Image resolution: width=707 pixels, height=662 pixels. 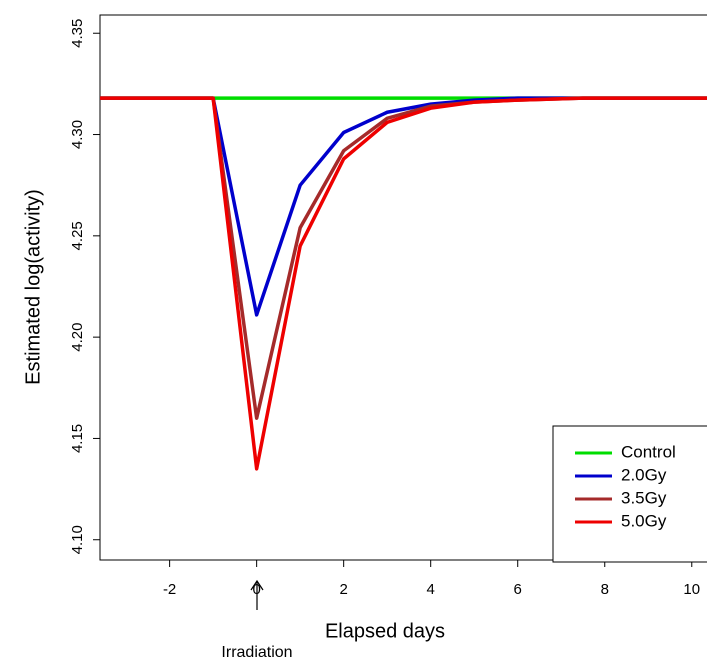 What do you see at coordinates (169, 589) in the screenshot?
I see `x-tick-label: -2` at bounding box center [169, 589].